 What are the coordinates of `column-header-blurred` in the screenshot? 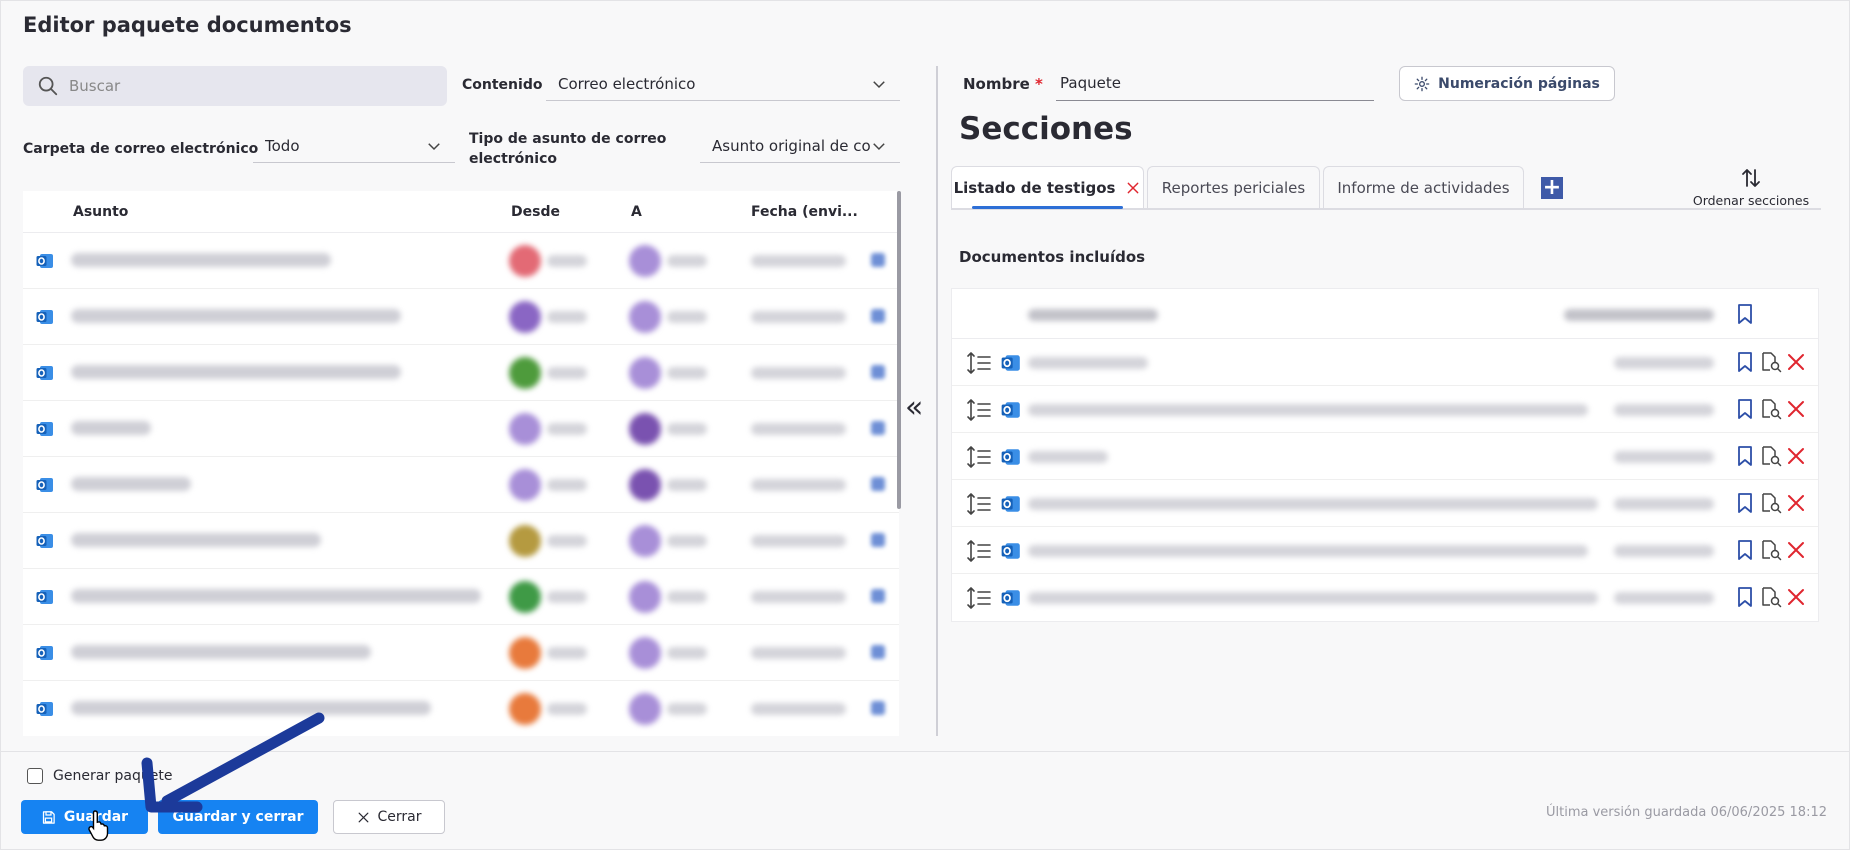 It's located at (1093, 315).